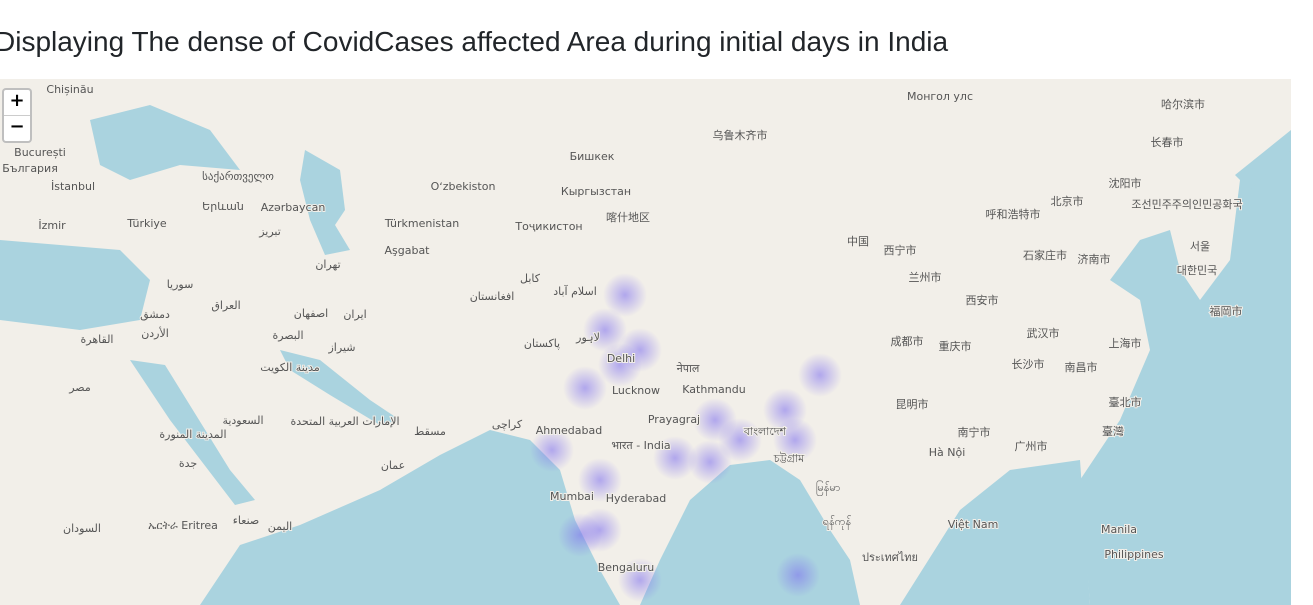 The height and width of the screenshot is (605, 1313). What do you see at coordinates (354, 314) in the screenshot?
I see `place-label: ایران` at bounding box center [354, 314].